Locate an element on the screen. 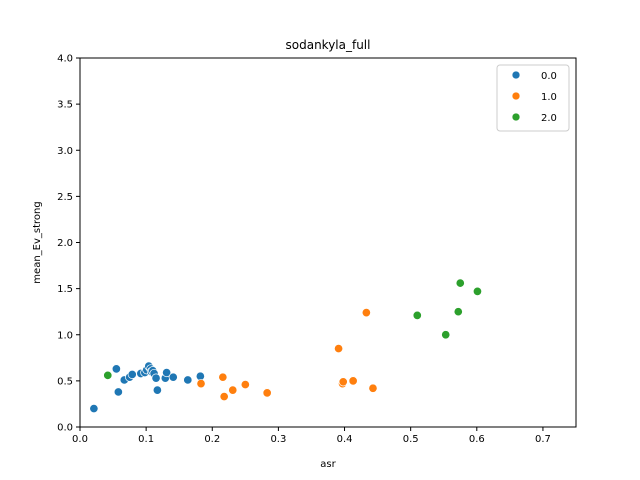 This screenshot has height=480, width=640. x-tick-label: 0.4 is located at coordinates (345, 439).